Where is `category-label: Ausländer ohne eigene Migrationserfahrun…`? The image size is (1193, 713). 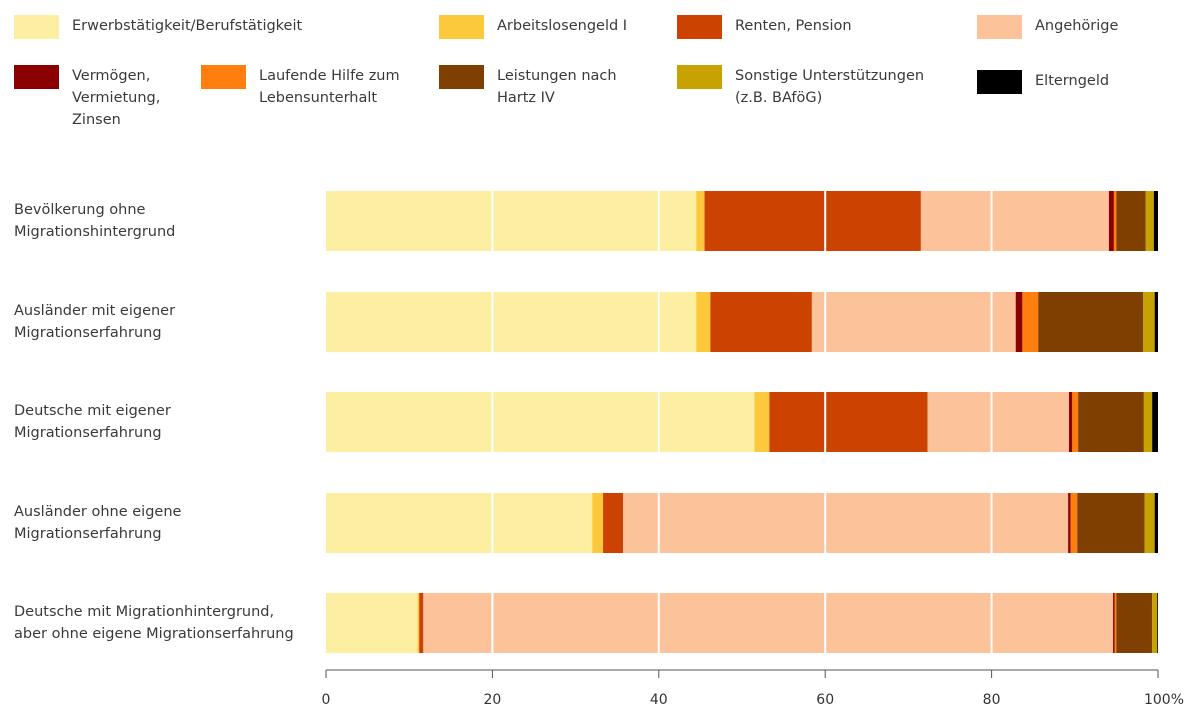
category-label: Ausländer ohne eigene Migrationserfahrun… is located at coordinates (98, 523).